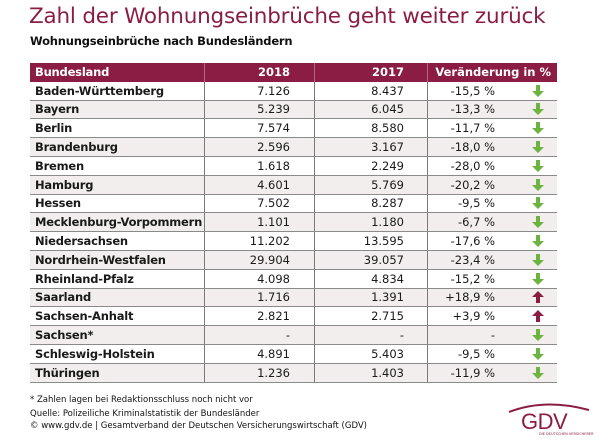  I want to click on table-row: Hessen 7.502 8.287 -9,5 %, so click(293, 204).